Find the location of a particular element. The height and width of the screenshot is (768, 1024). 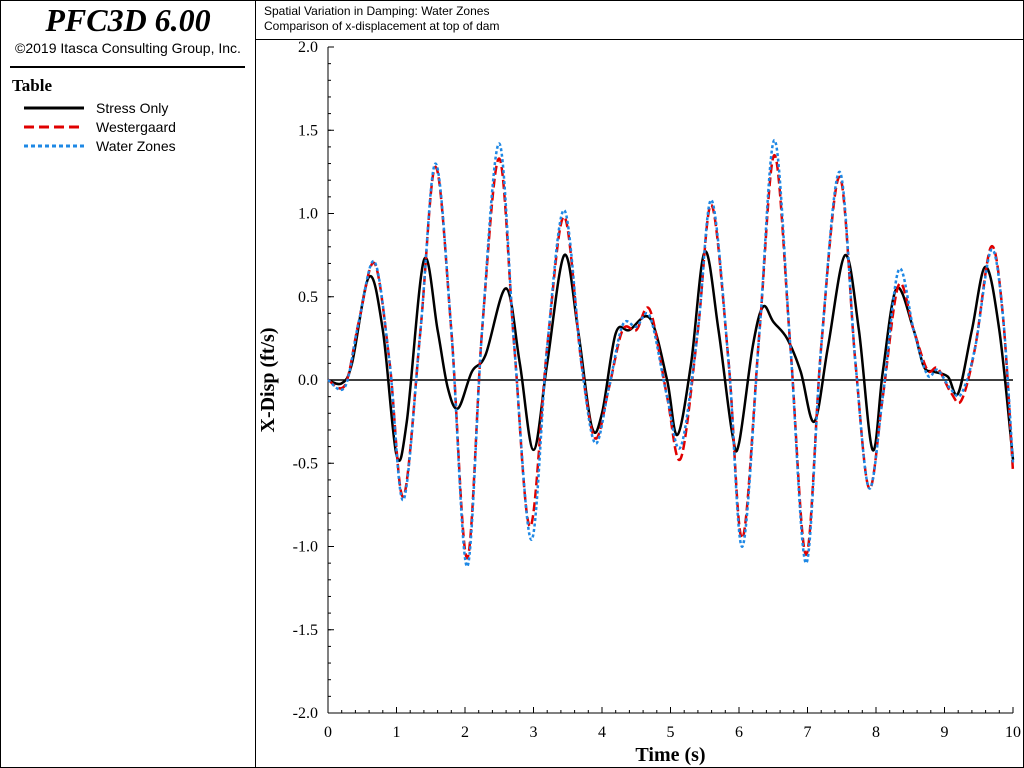

x-tick-label: 6 is located at coordinates (739, 732).